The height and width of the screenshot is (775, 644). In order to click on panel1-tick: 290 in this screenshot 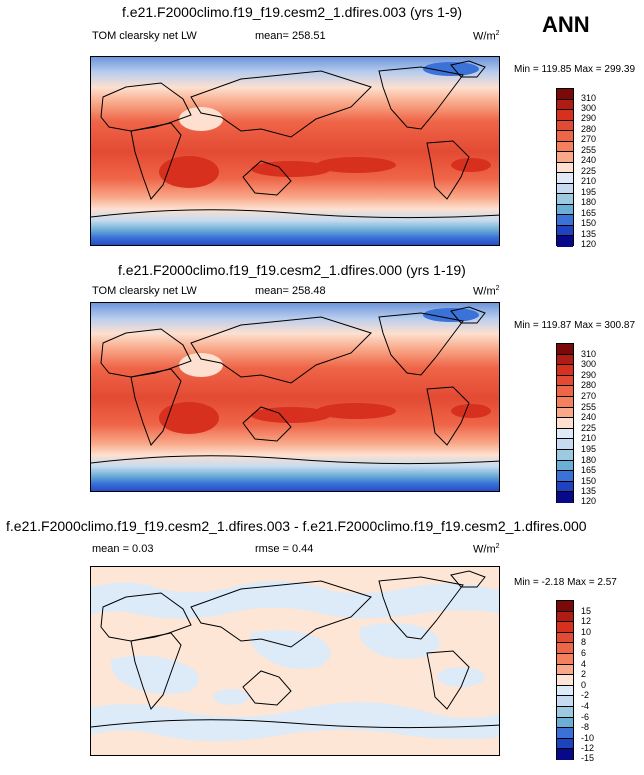, I will do `click(589, 118)`.